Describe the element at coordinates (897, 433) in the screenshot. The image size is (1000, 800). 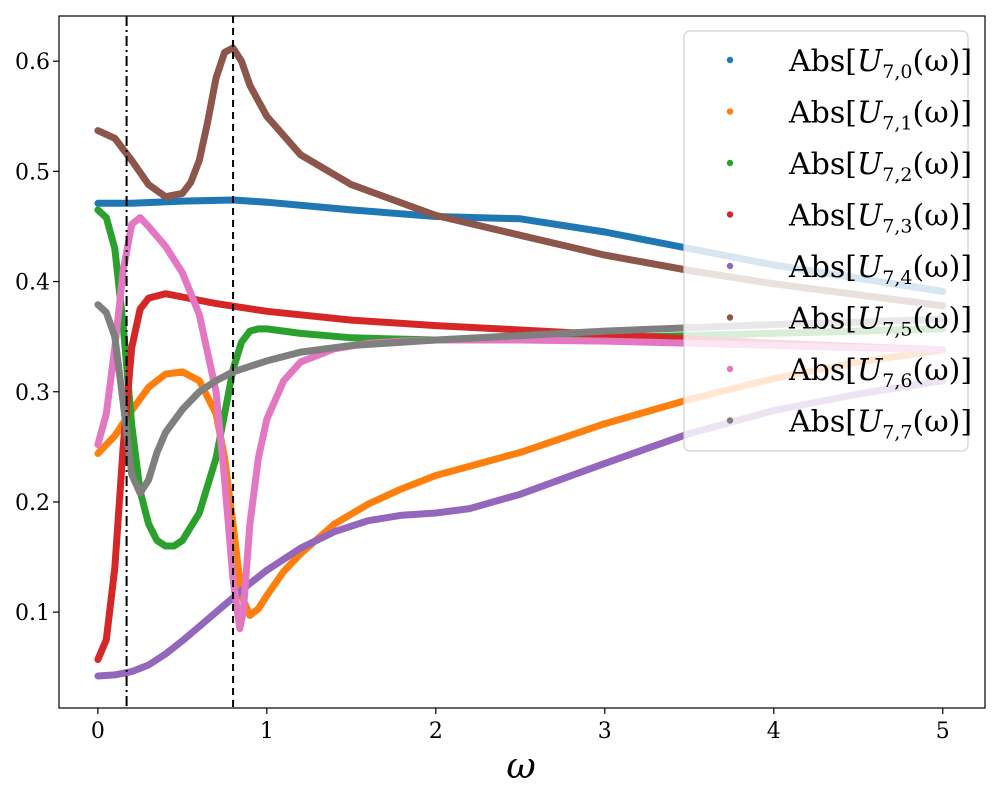
I see `legend-label-subscript: 7,7` at that location.